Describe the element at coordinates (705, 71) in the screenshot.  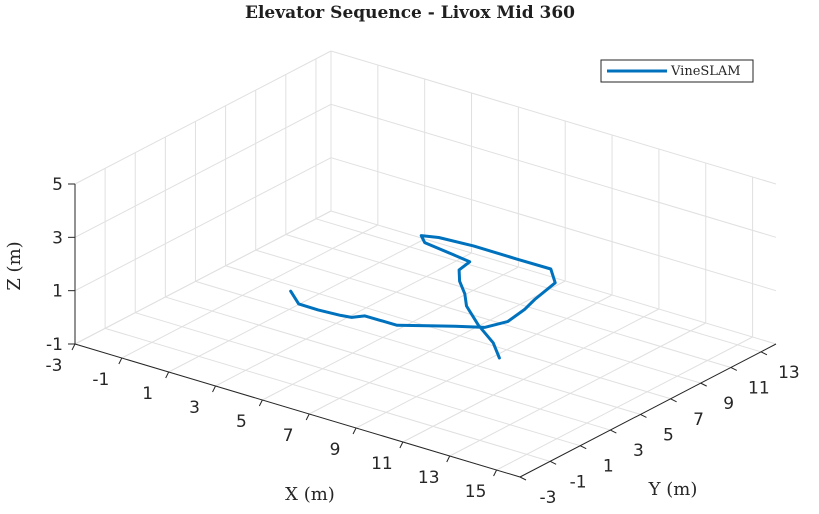
I see `legend-label: VineSLAM` at that location.